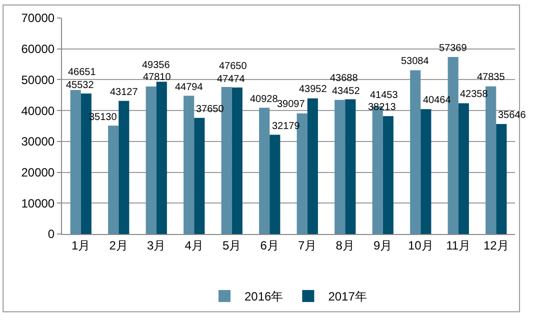  What do you see at coordinates (194, 245) in the screenshot?
I see `x-tick-label: 4月` at bounding box center [194, 245].